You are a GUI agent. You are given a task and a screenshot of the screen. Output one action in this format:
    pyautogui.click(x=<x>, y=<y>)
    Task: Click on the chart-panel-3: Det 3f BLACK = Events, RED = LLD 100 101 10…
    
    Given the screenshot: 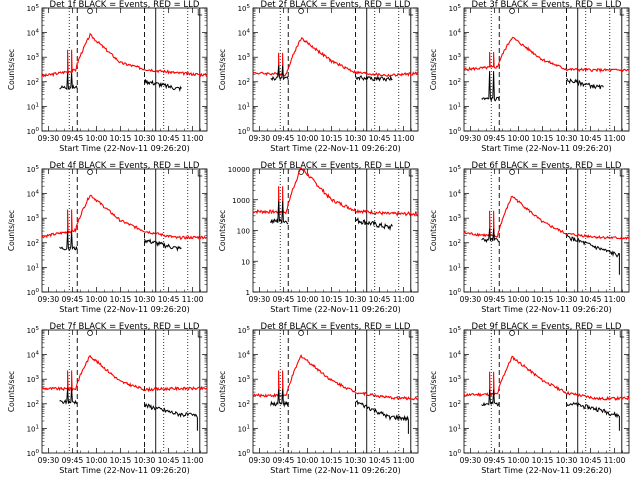 What is the action you would take?
    pyautogui.click(x=529, y=76)
    